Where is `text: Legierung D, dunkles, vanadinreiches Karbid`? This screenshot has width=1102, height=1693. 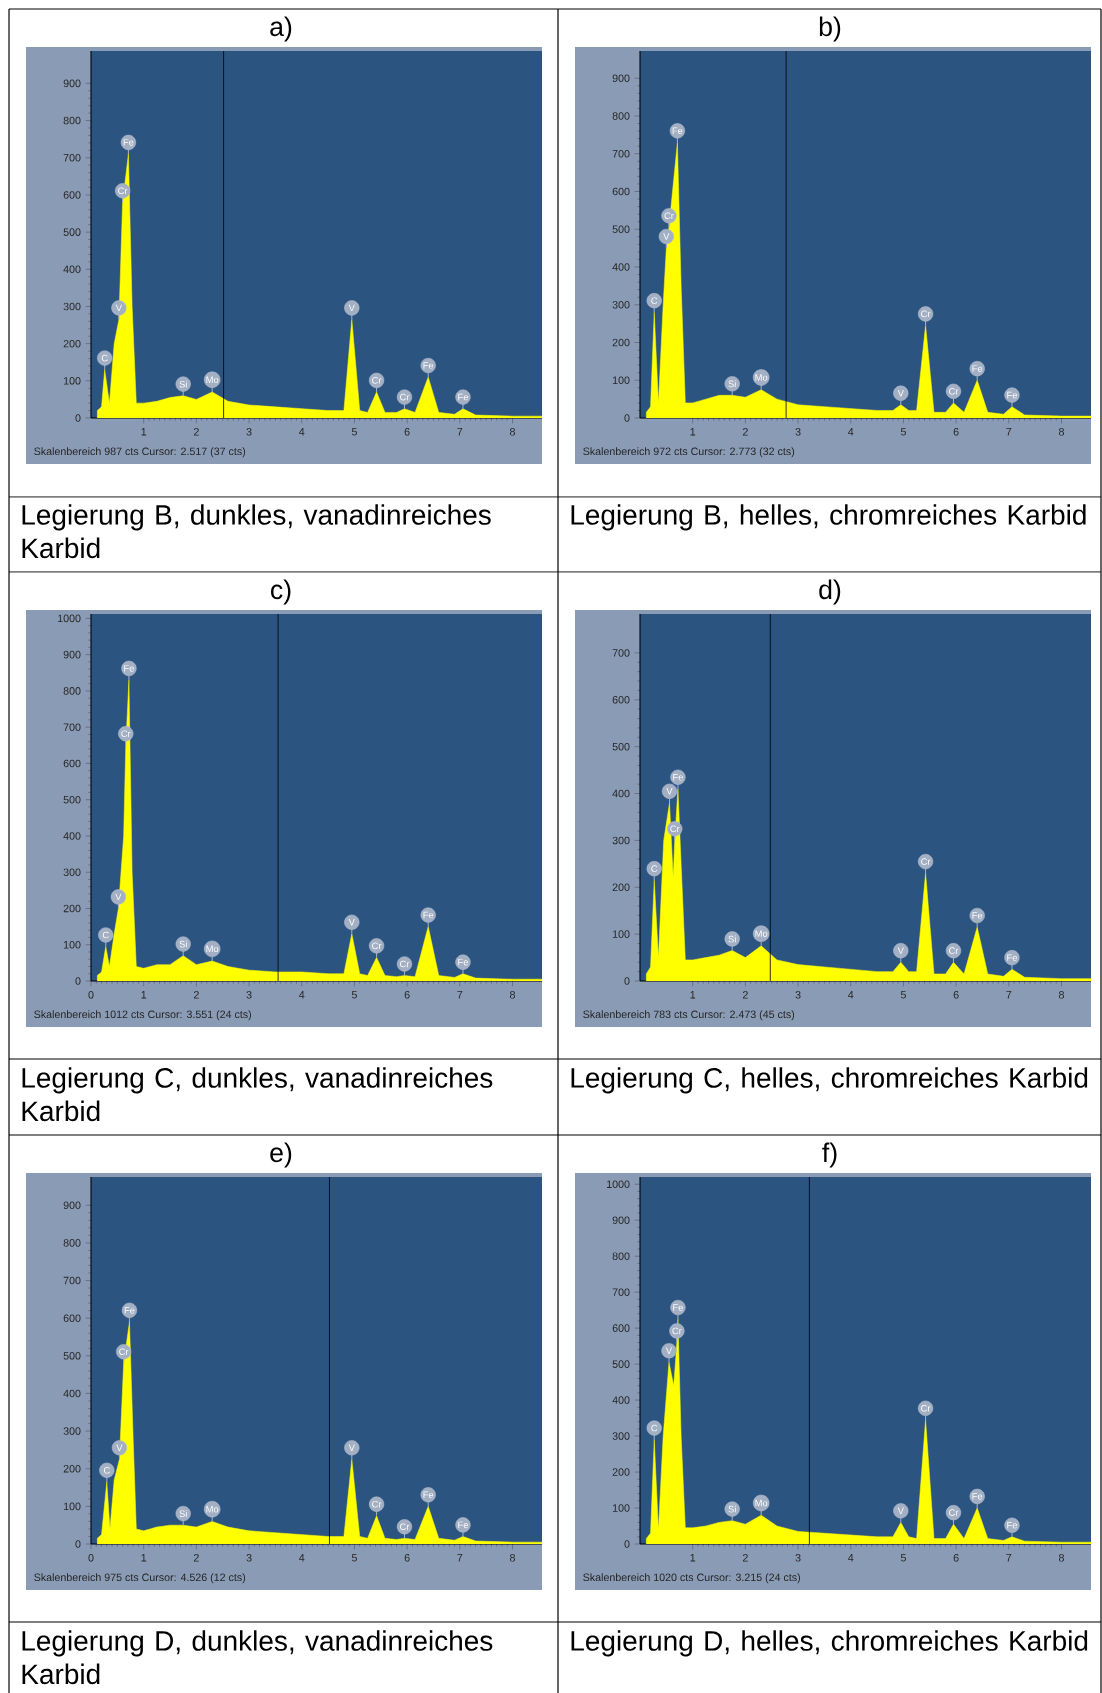
text: Legierung D, dunkles, vanadinreiches Karbid is located at coordinates (257, 1657).